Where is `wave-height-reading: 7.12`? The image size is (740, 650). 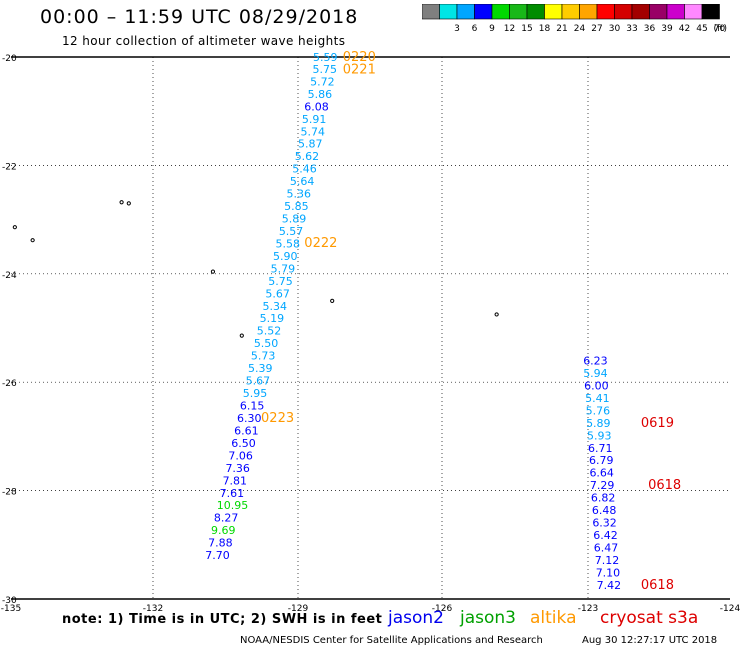 wave-height-reading: 7.12 is located at coordinates (607, 560).